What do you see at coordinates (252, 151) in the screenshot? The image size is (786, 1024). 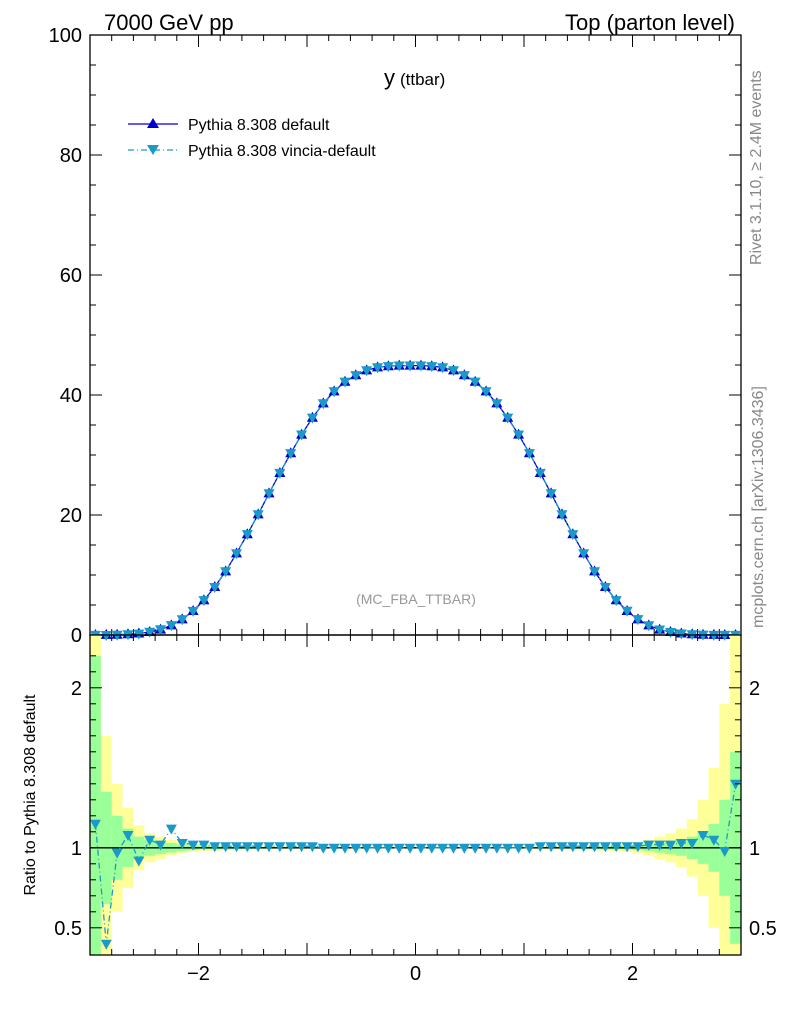 I see `legend-entry-vincia: Pythia 8.308 vincia-default` at bounding box center [252, 151].